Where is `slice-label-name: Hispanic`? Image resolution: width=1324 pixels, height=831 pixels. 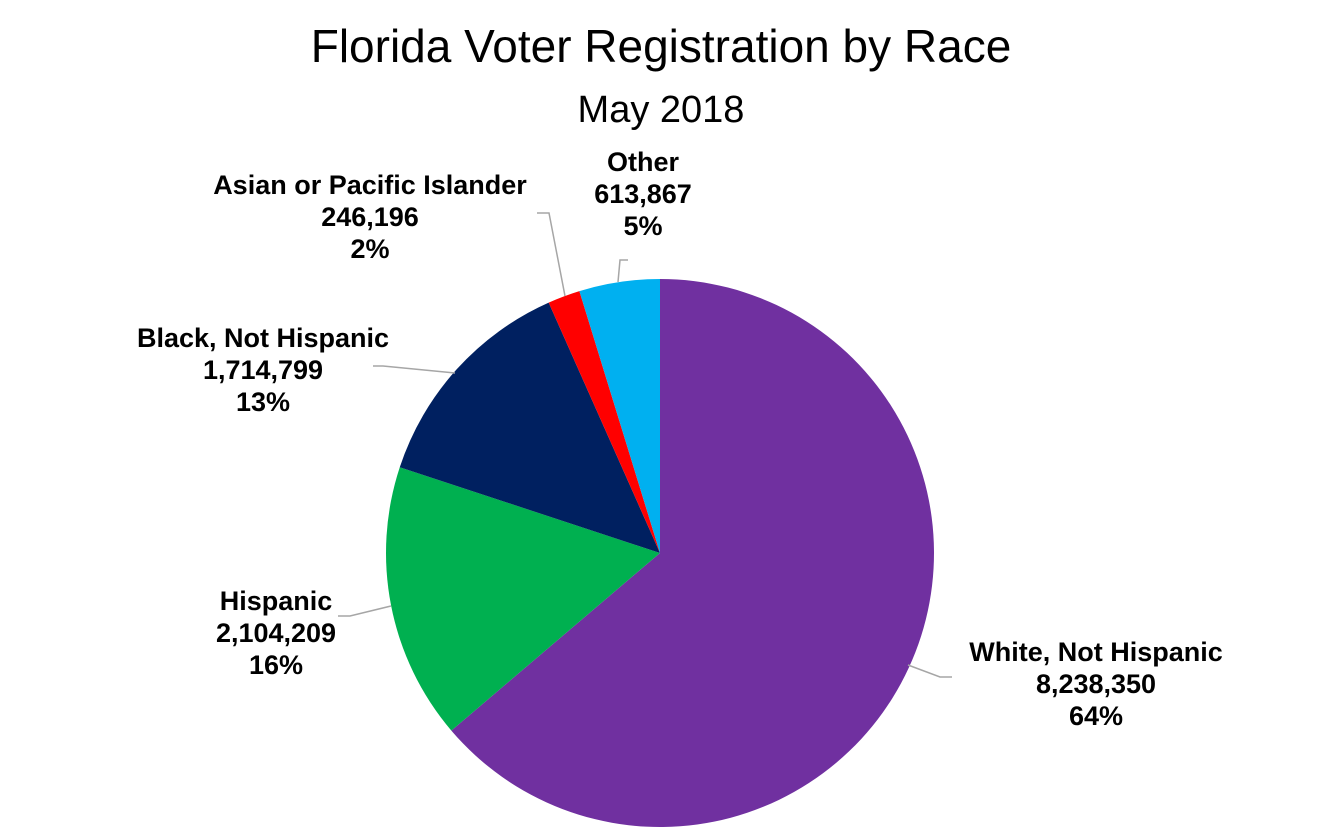 slice-label-name: Hispanic is located at coordinates (276, 601).